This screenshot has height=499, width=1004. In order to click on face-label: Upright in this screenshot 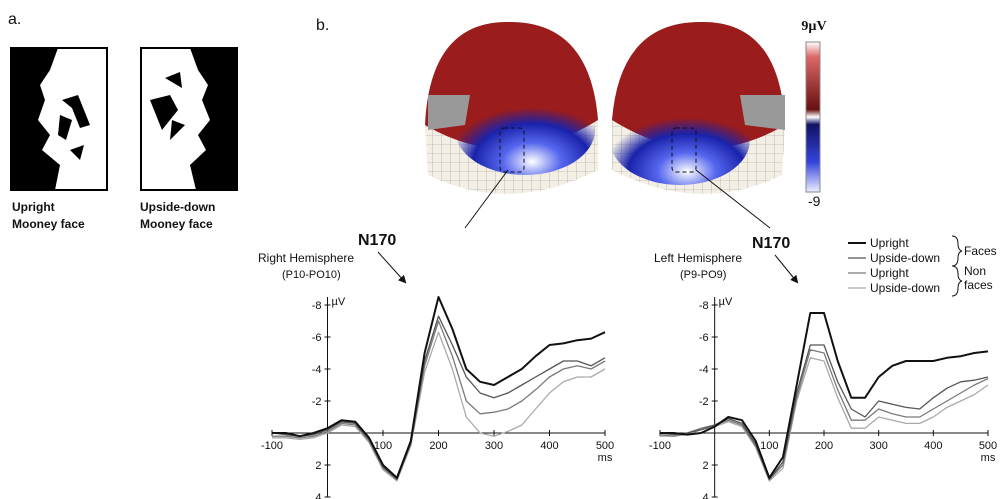, I will do `click(33, 207)`.